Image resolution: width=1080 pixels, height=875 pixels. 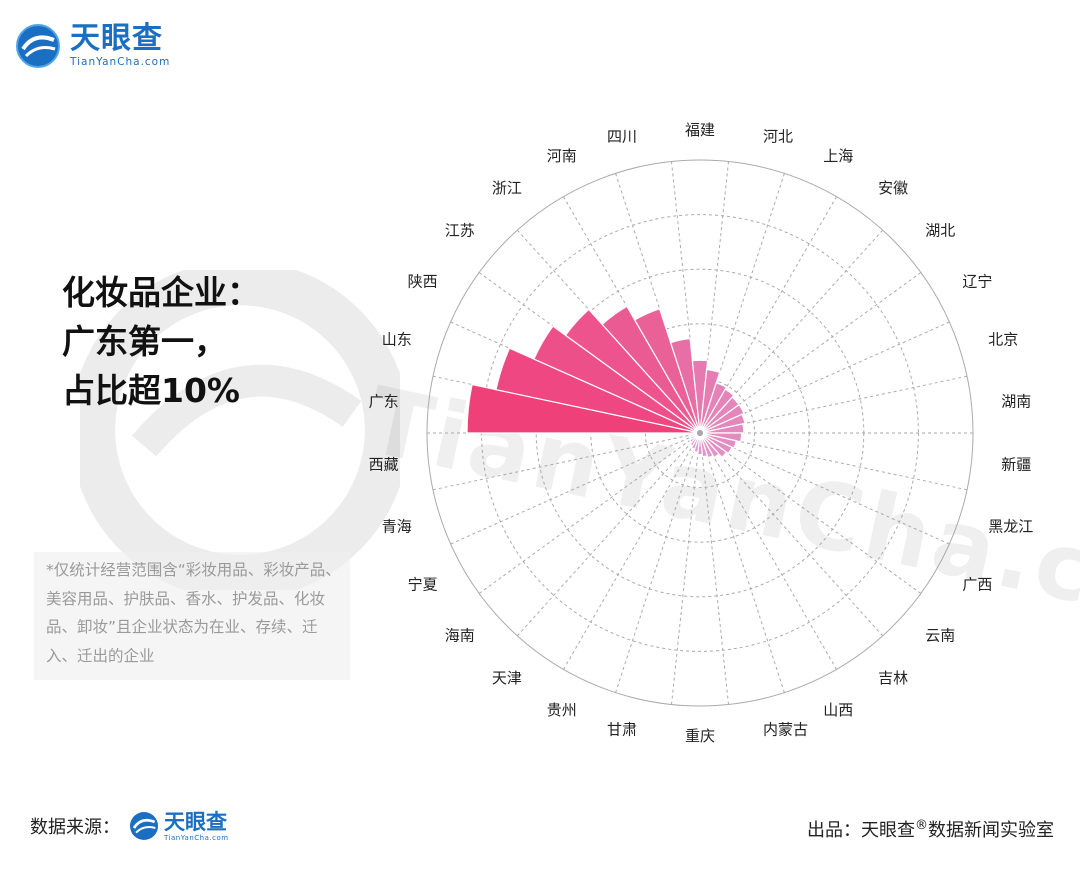 I want to click on source-logo: 天眼查 TianYanCha.com, so click(x=178, y=826).